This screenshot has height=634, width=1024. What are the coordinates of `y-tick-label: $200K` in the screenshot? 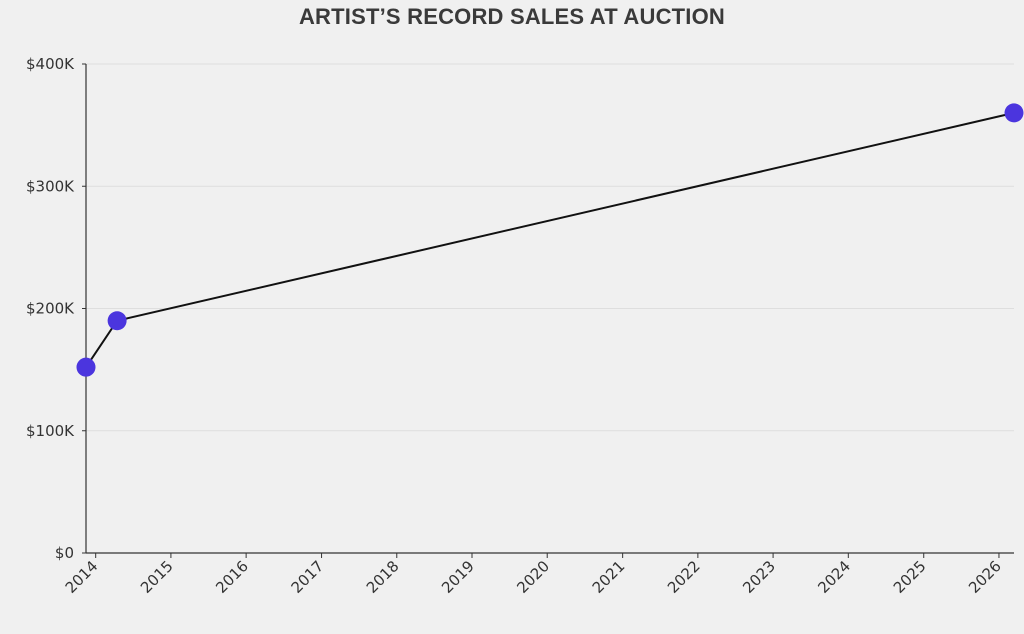 It's located at (50, 309).